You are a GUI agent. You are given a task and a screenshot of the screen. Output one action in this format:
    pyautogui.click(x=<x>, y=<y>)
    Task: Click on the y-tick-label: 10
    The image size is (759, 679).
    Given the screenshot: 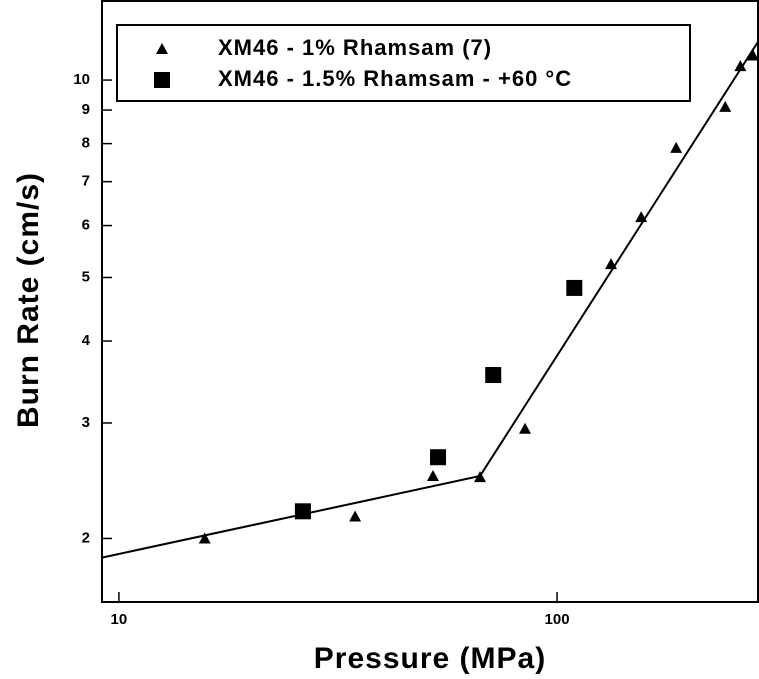 What is the action you would take?
    pyautogui.click(x=81, y=79)
    